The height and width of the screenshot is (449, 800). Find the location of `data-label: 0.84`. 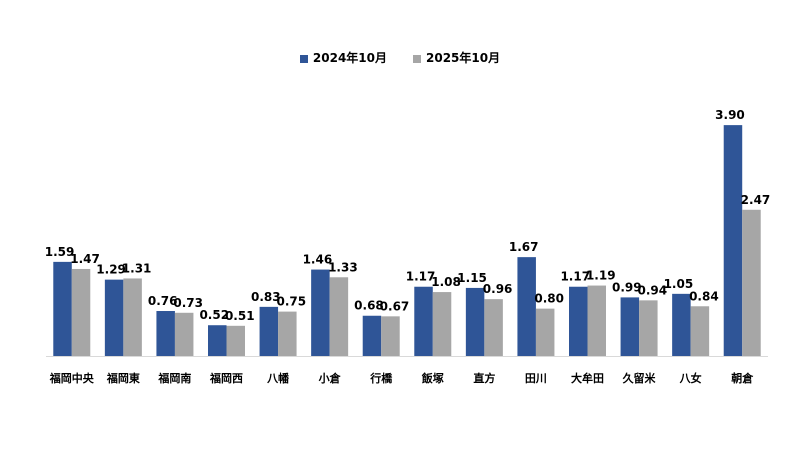

data-label: 0.84 is located at coordinates (704, 296).